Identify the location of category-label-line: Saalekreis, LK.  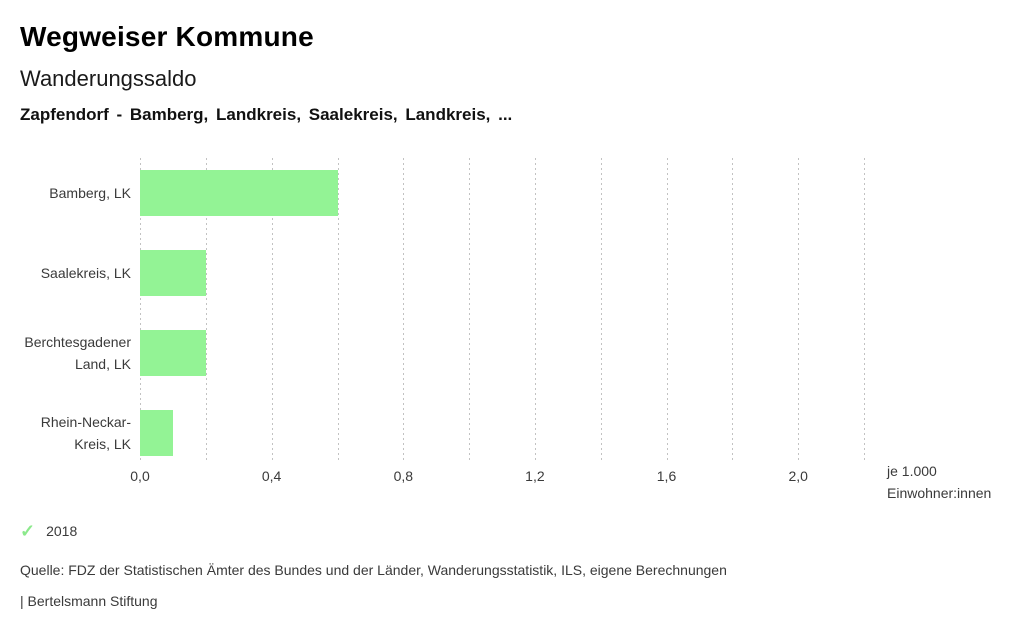
(85, 273).